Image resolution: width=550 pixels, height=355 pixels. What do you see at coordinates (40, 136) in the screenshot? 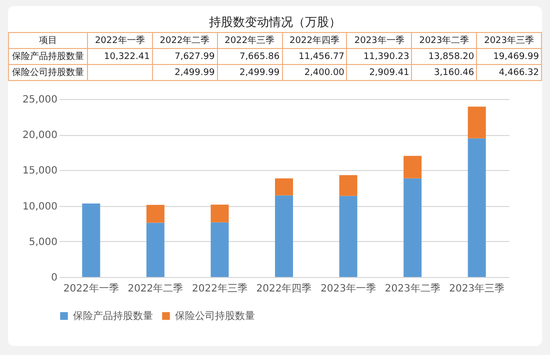
I see `y-tick-label: 20,000` at bounding box center [40, 136].